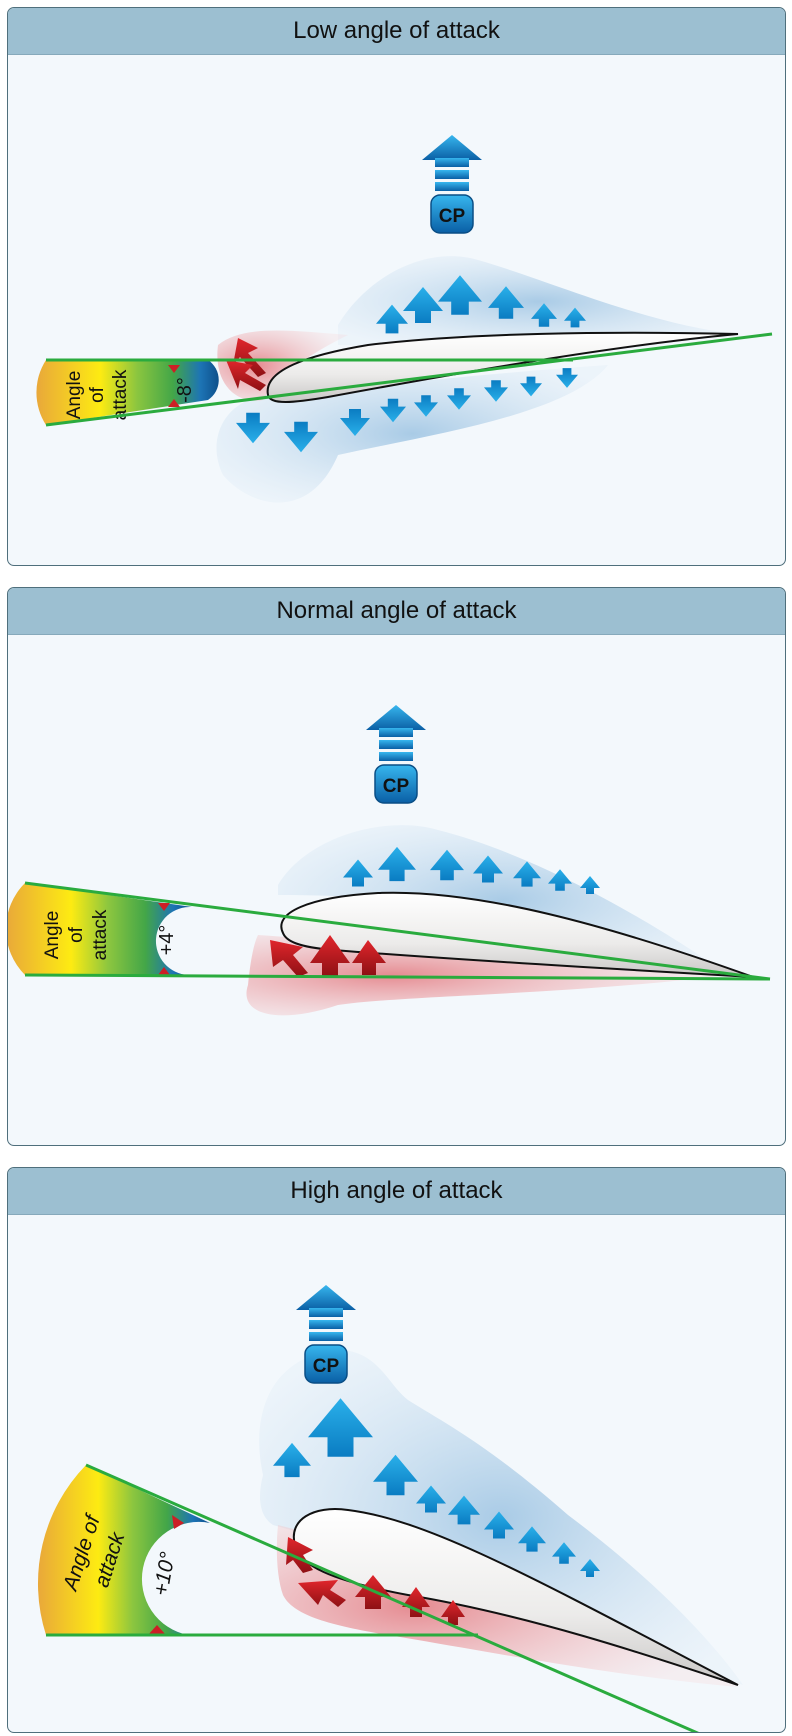 The width and height of the screenshot is (792, 1736). What do you see at coordinates (396, 31) in the screenshot?
I see `panel-title: Low angle of attack` at bounding box center [396, 31].